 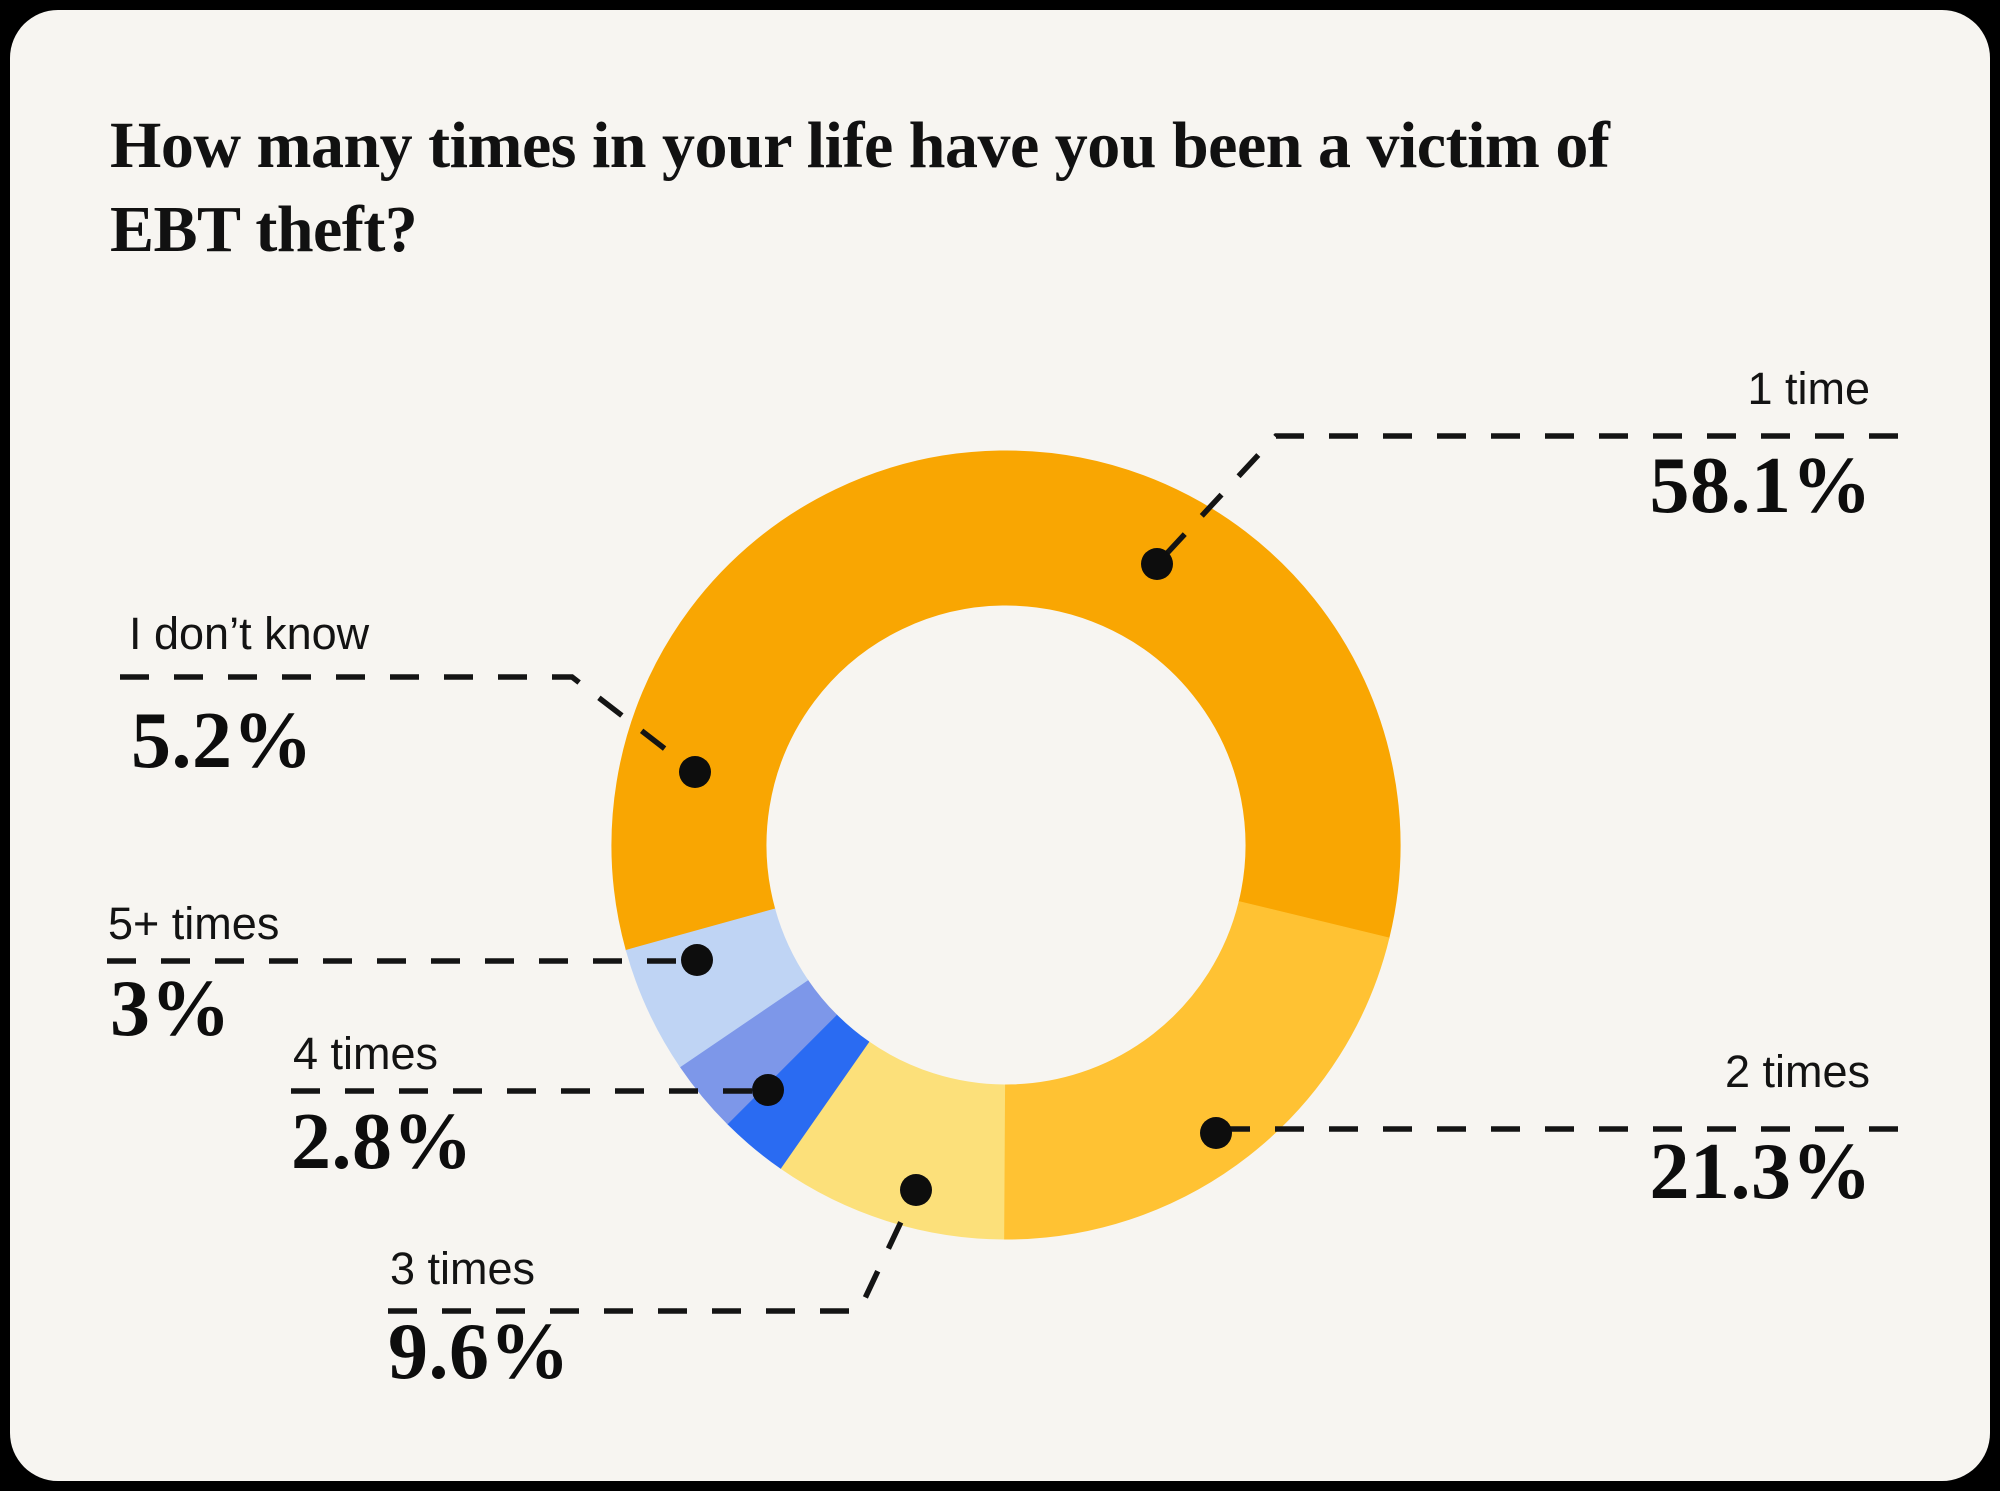 What do you see at coordinates (249, 633) in the screenshot?
I see `callout-dont-know-label: I don’t know` at bounding box center [249, 633].